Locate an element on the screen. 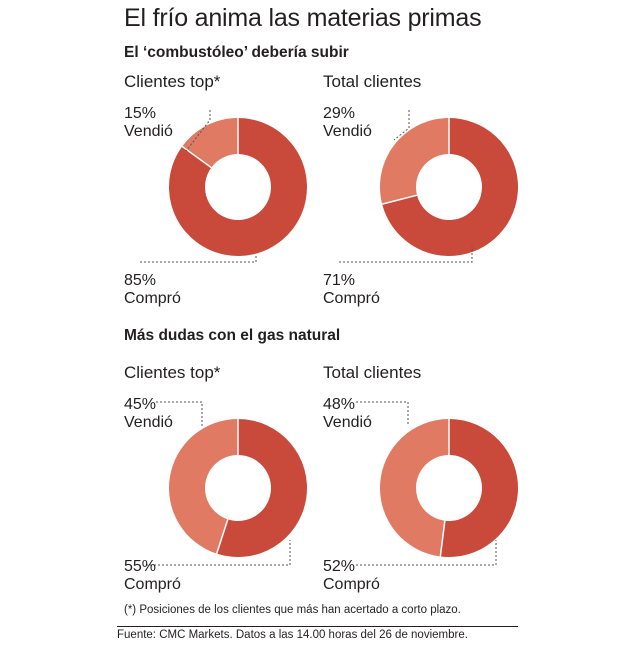  sold-percent-label: 45% is located at coordinates (140, 404).